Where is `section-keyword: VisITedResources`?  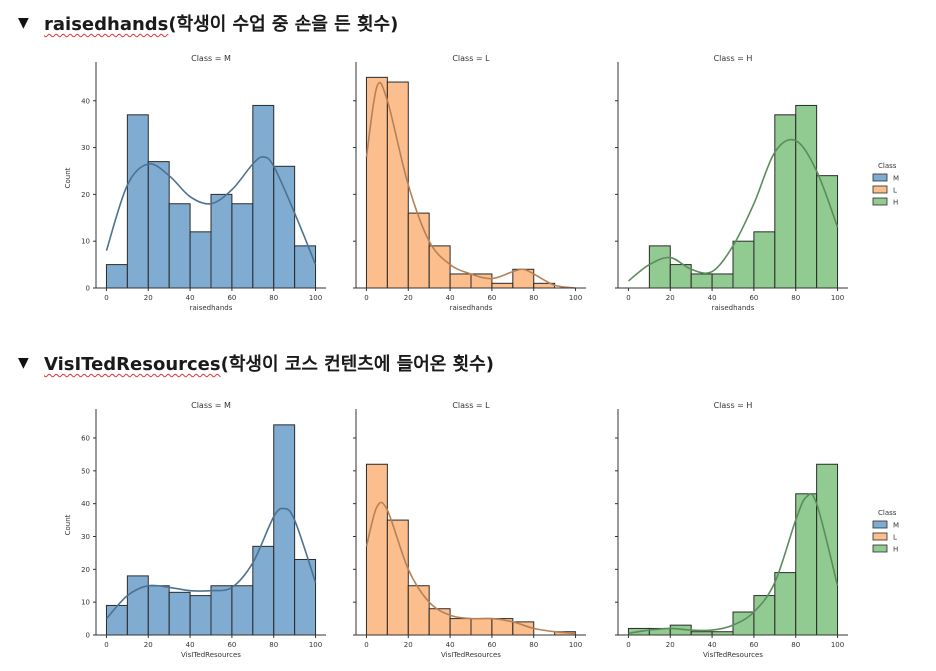
section-keyword: VisITedResources is located at coordinates (132, 364).